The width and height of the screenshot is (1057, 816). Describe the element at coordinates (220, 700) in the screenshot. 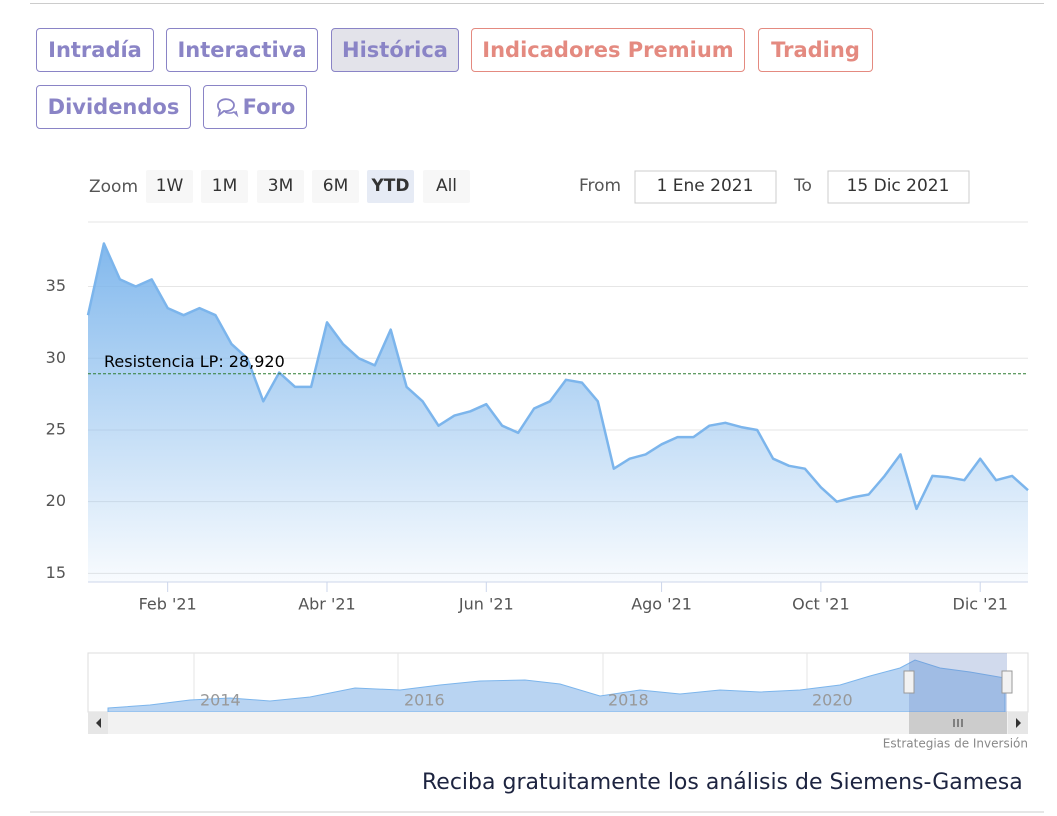

I see `nav-label: 2014` at that location.